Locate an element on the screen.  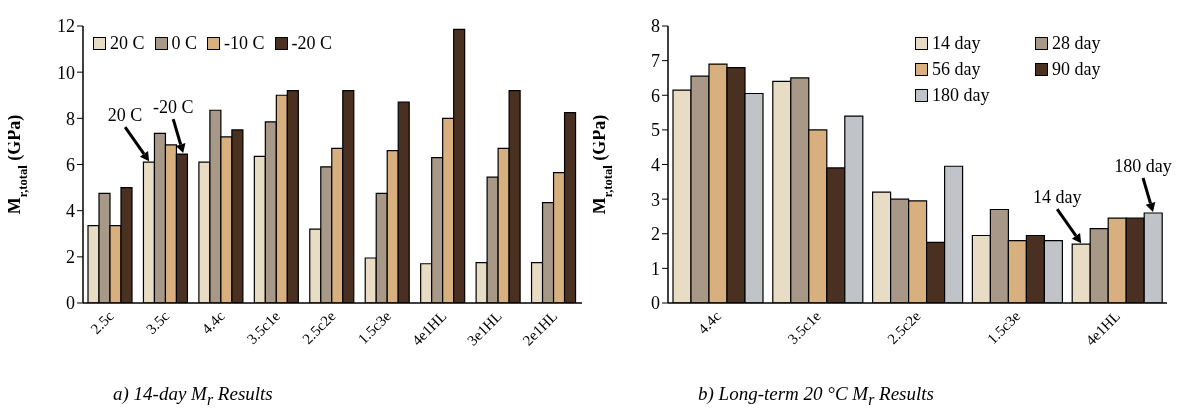
legend-label: 14 day is located at coordinates (956, 43).